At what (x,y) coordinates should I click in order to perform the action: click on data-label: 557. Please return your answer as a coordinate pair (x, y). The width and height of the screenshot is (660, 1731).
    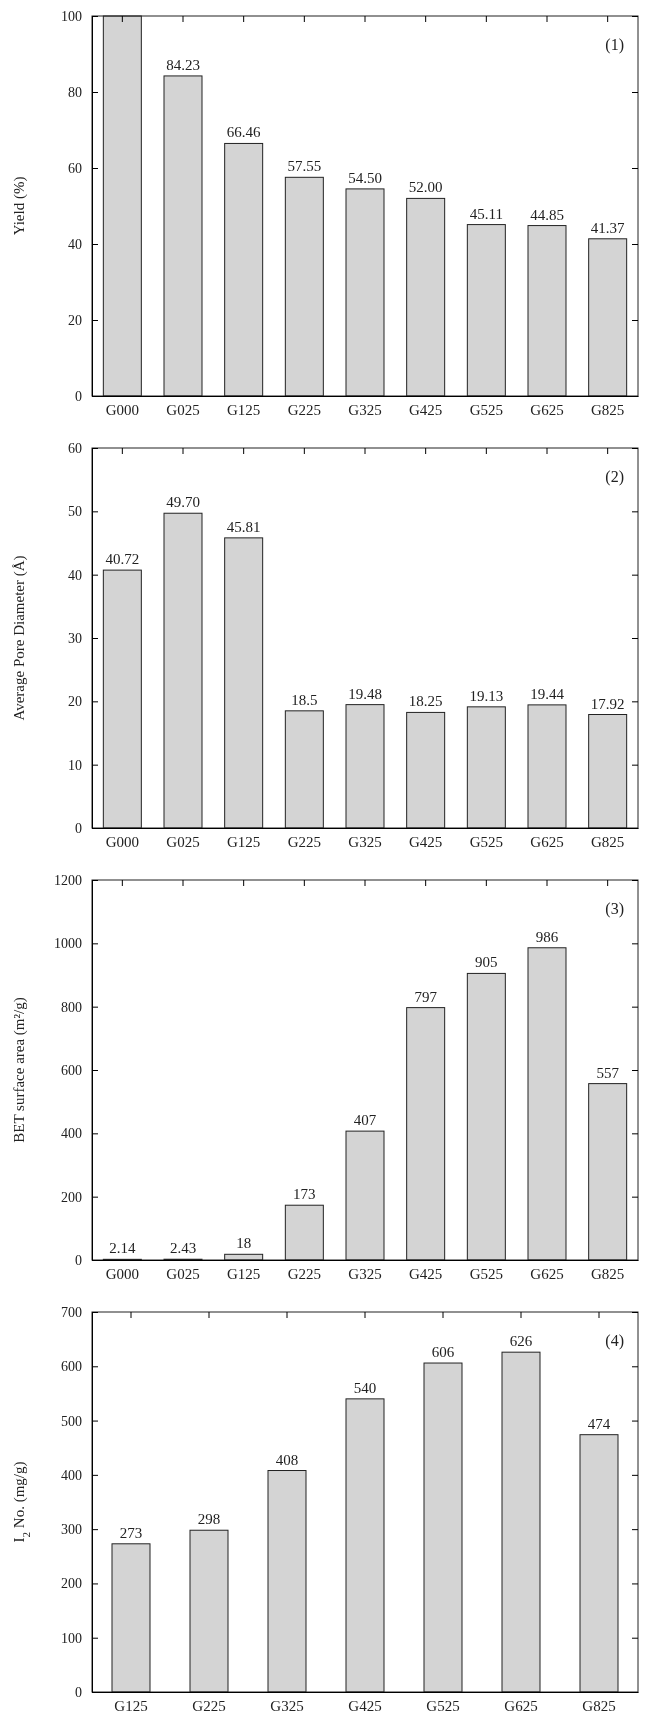
    Looking at the image, I should click on (608, 1072).